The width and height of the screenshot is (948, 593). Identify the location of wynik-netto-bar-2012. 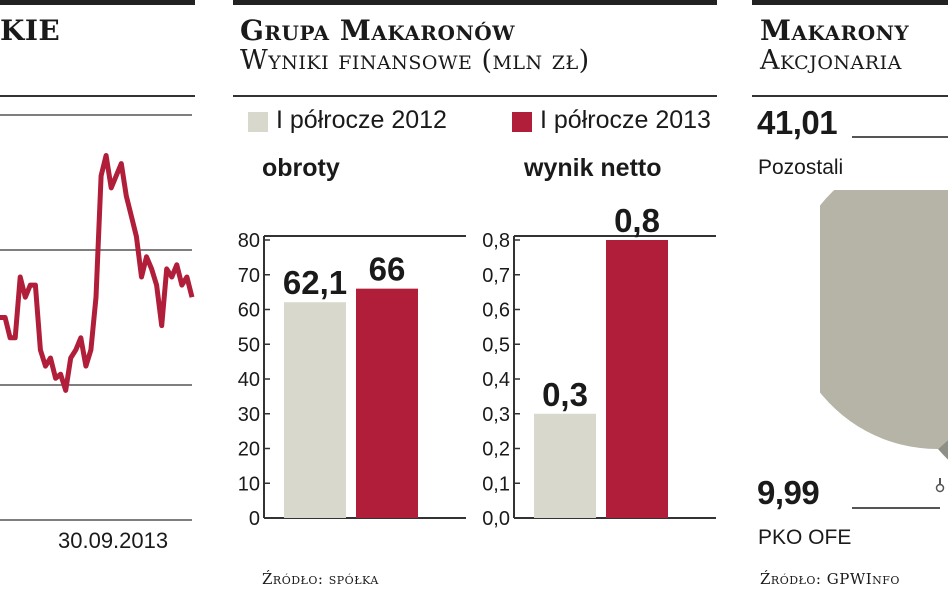
(565, 465).